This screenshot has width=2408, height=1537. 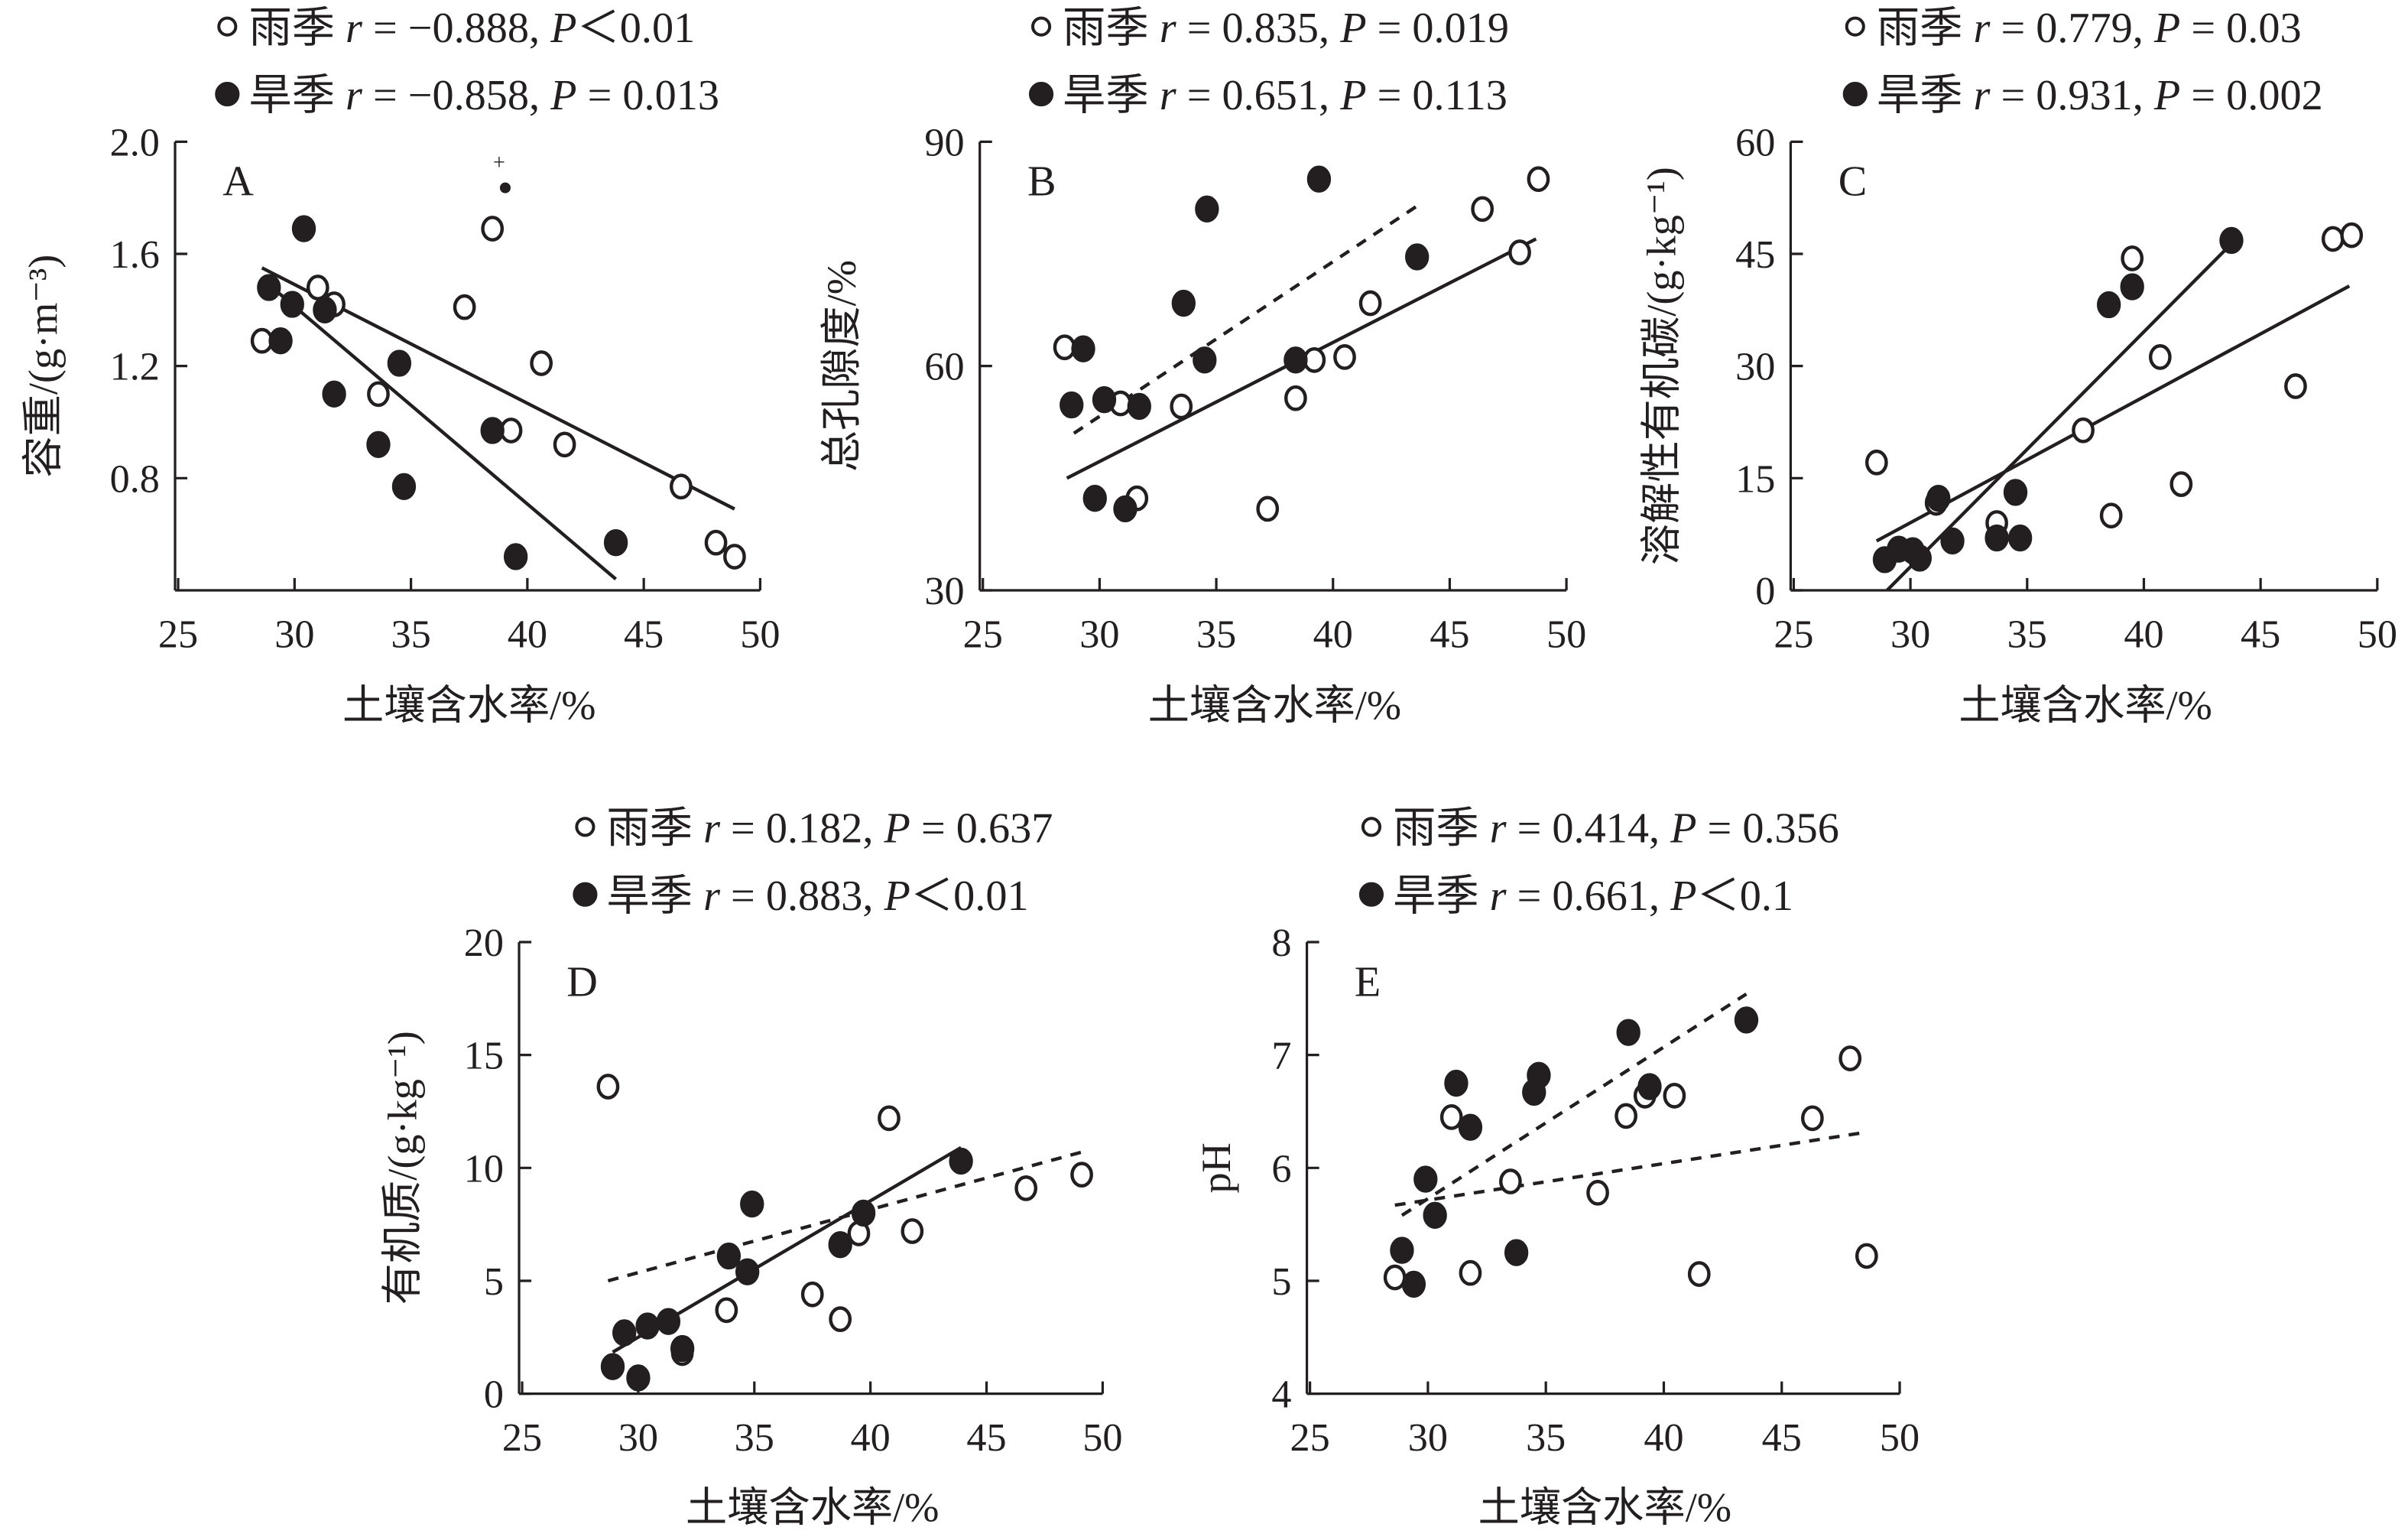 What do you see at coordinates (842, 366) in the screenshot?
I see `y-axis-label: 总孔隙度/%` at bounding box center [842, 366].